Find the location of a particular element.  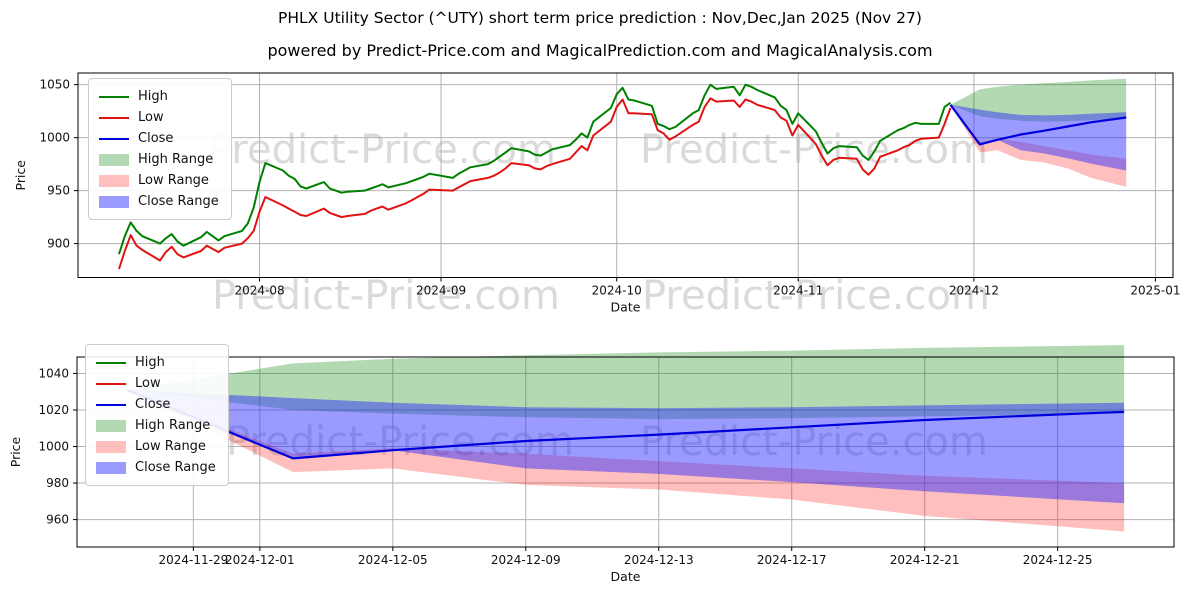

x-tick-label: 2024-12-05 is located at coordinates (393, 560).